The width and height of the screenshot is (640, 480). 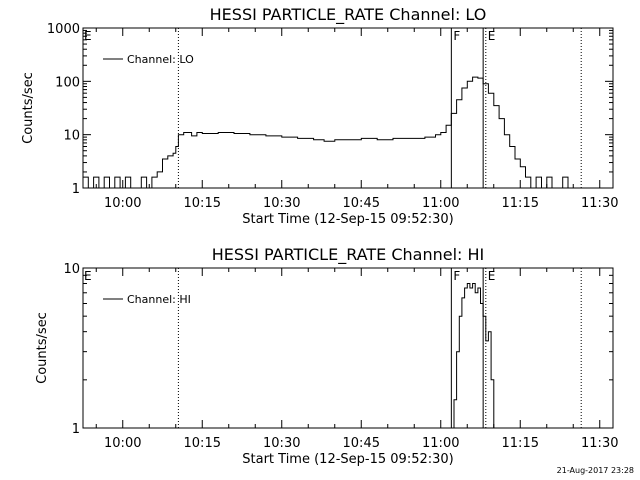 What do you see at coordinates (595, 470) in the screenshot?
I see `footer-timestamp: 21-Aug-2017 23:28` at bounding box center [595, 470].